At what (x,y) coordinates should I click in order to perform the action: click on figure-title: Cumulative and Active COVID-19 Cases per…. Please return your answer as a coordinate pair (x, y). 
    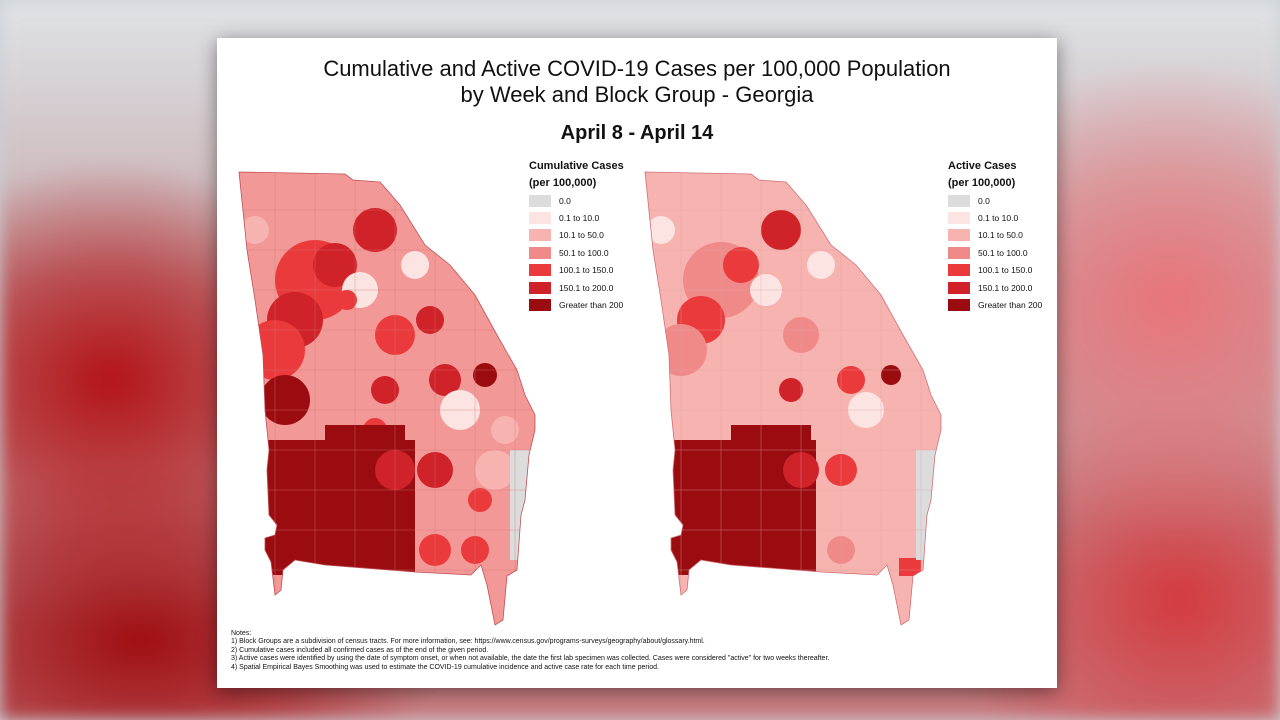
    Looking at the image, I should click on (637, 82).